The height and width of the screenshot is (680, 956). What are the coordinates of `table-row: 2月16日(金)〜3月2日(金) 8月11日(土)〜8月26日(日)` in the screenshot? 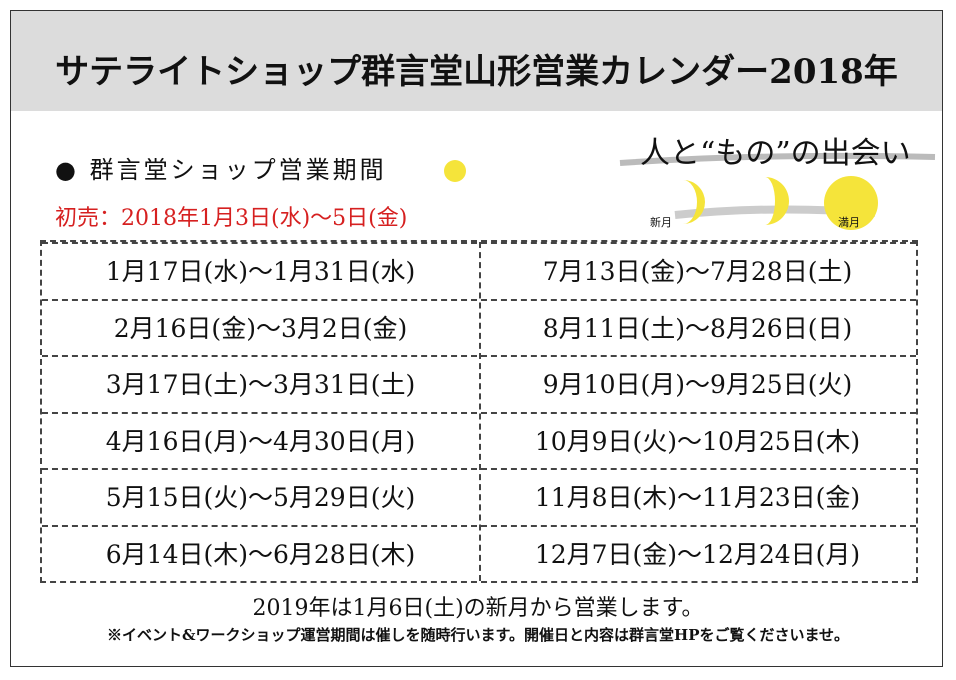 It's located at (479, 327).